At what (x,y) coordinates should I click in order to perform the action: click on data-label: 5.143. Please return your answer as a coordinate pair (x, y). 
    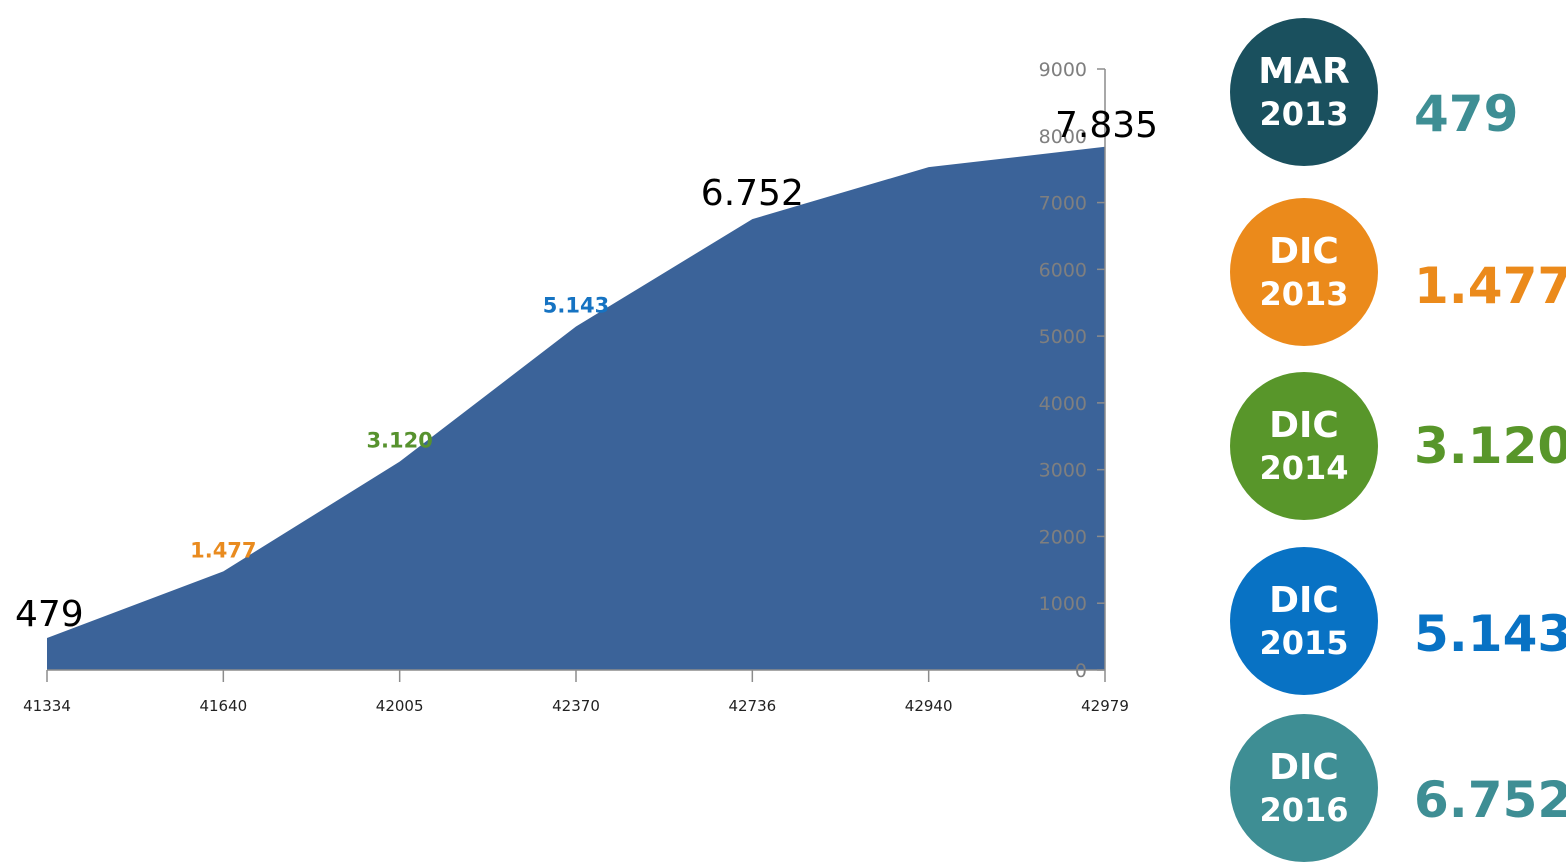
    Looking at the image, I should click on (576, 306).